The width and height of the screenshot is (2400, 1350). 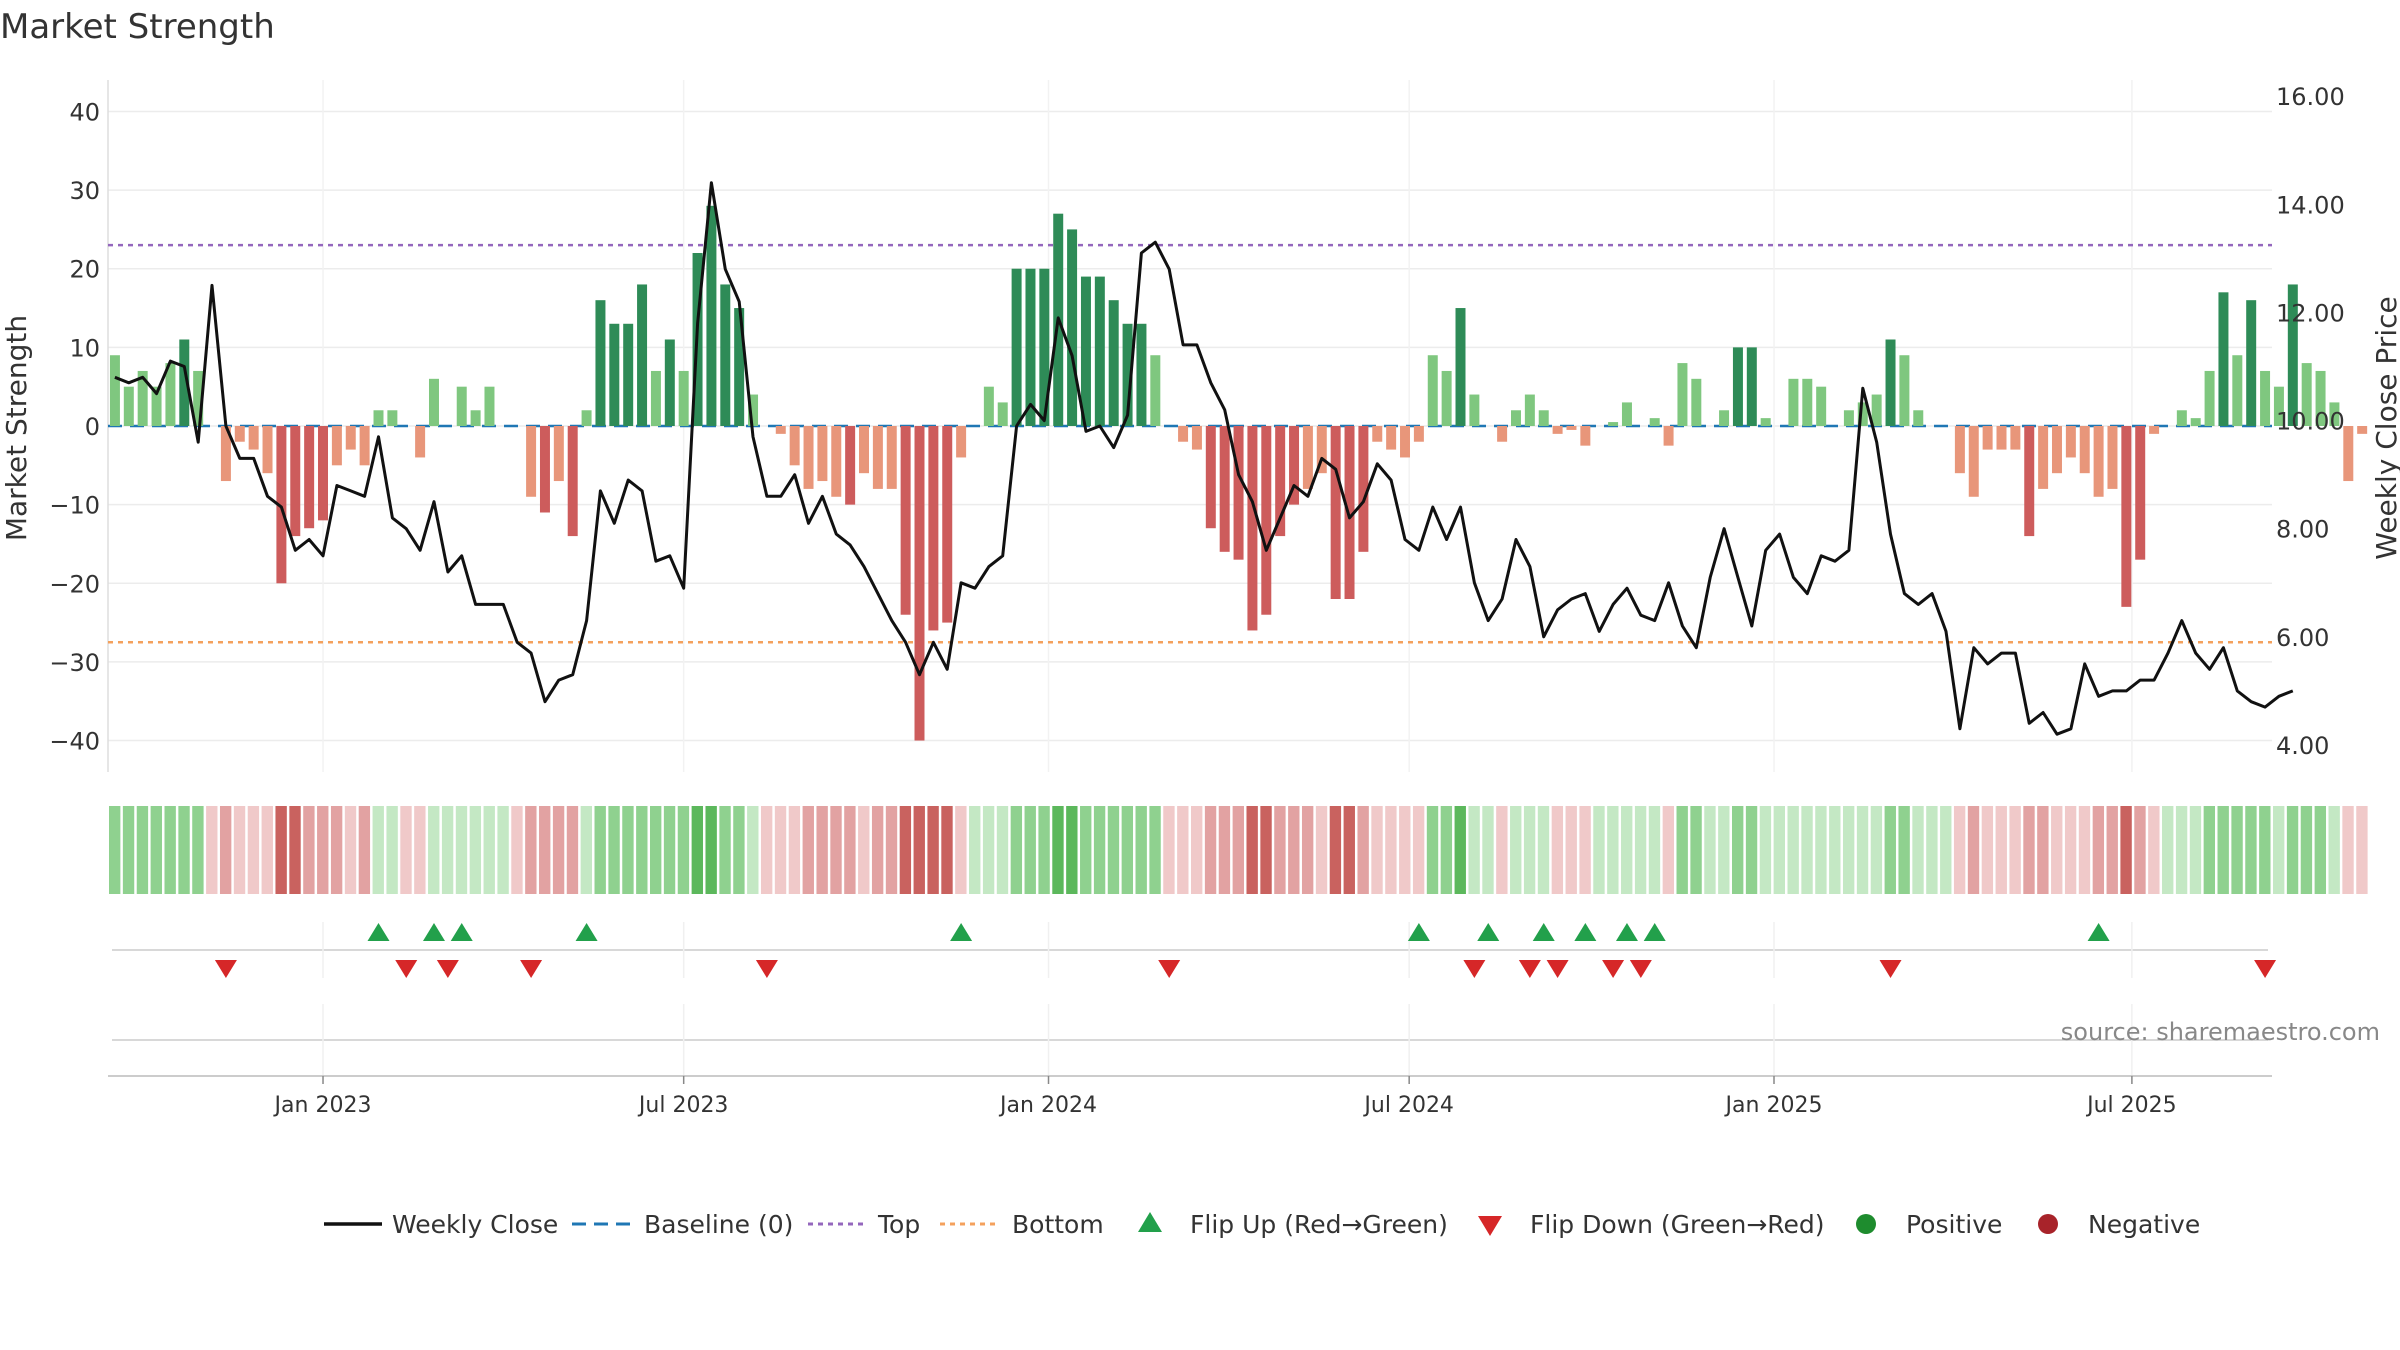 I want to click on y2-tick-label: 12.00, so click(x=2310, y=313).